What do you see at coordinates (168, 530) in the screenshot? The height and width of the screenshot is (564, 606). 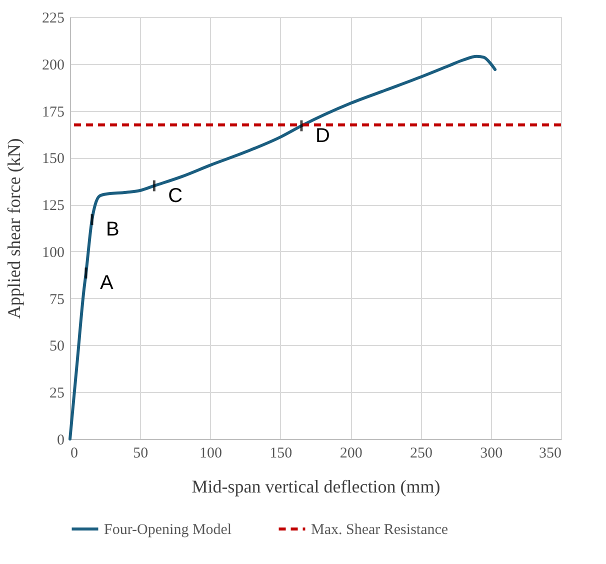 I see `legend-label: Four-Opening Model` at bounding box center [168, 530].